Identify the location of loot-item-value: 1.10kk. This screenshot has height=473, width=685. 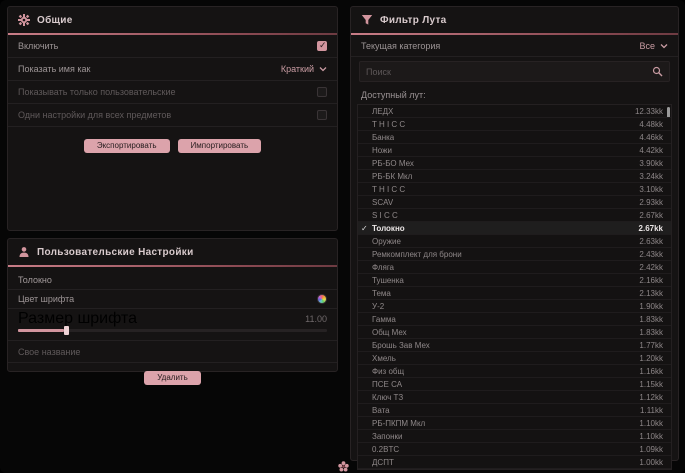
(651, 423).